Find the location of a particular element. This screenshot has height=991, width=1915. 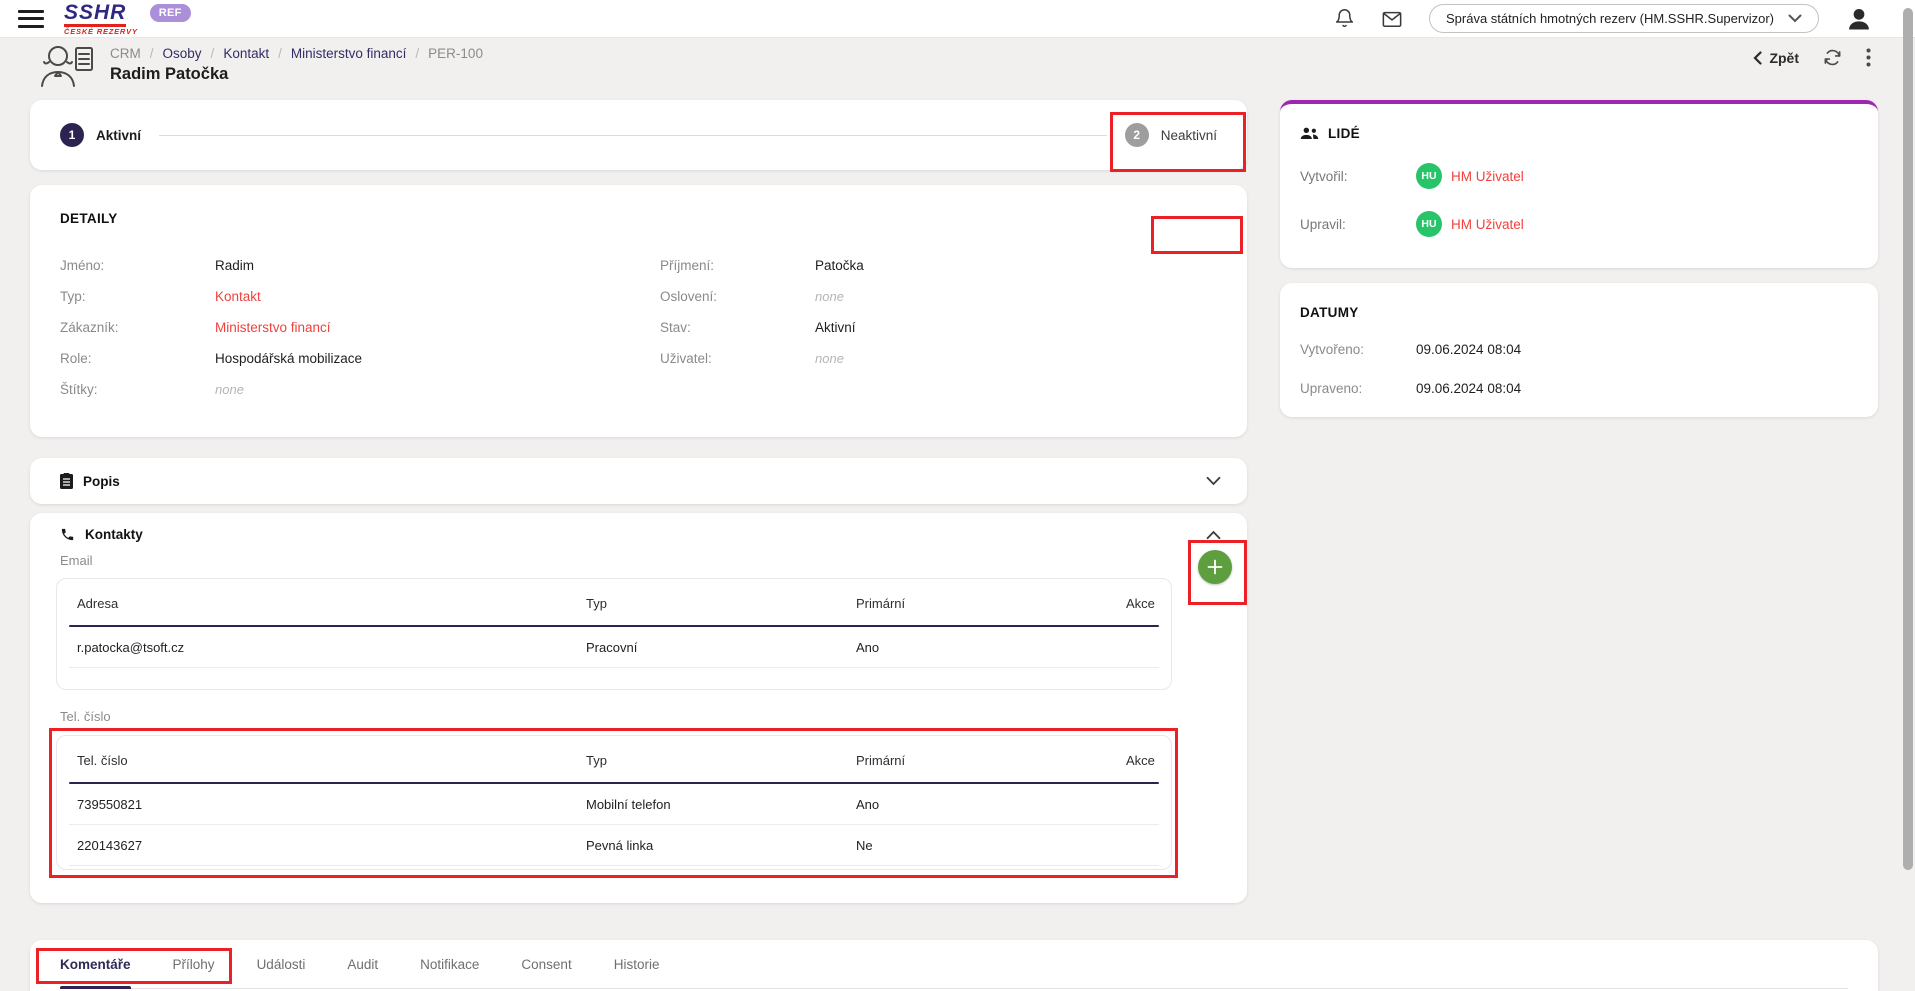

logo-sub-text: ČESKÉ REZERVY is located at coordinates (101, 31).